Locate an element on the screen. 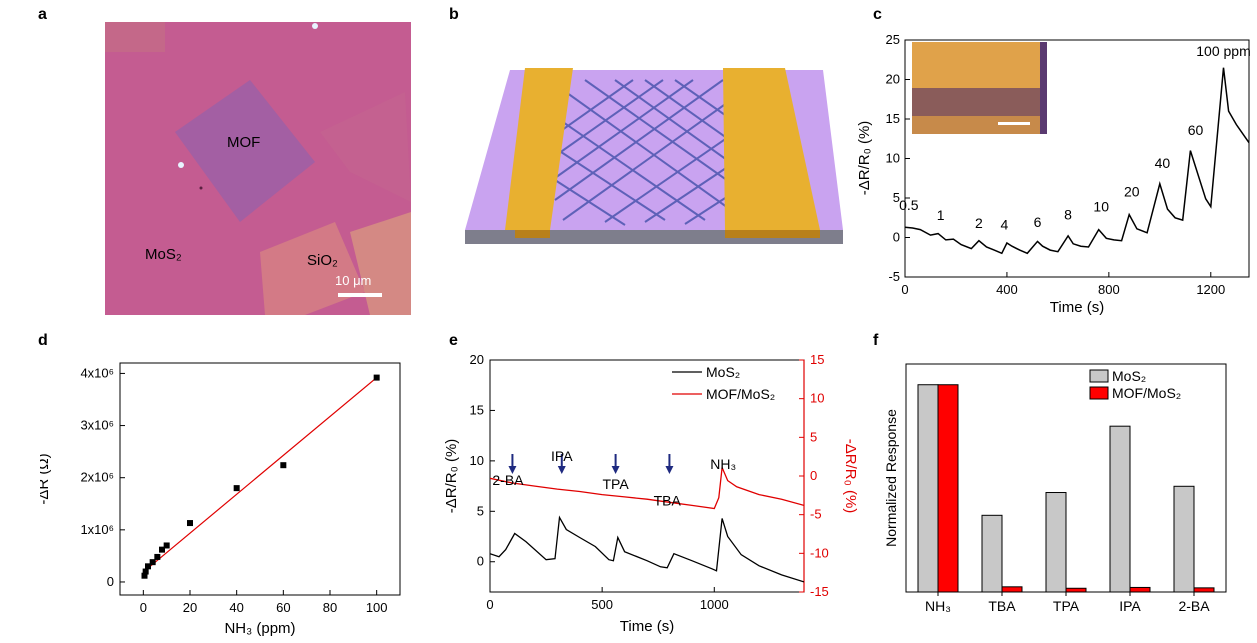 Image resolution: width=1257 pixels, height=643 pixels. category-label: NH₃ is located at coordinates (938, 606).